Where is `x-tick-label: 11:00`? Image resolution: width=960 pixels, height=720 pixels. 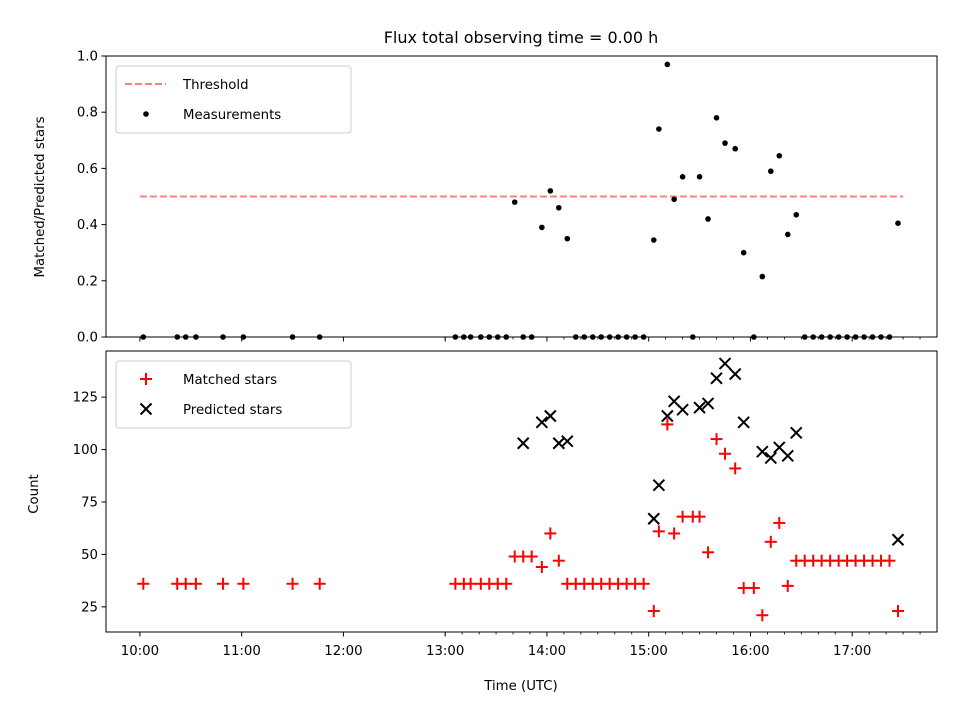
x-tick-label: 11:00 is located at coordinates (242, 651).